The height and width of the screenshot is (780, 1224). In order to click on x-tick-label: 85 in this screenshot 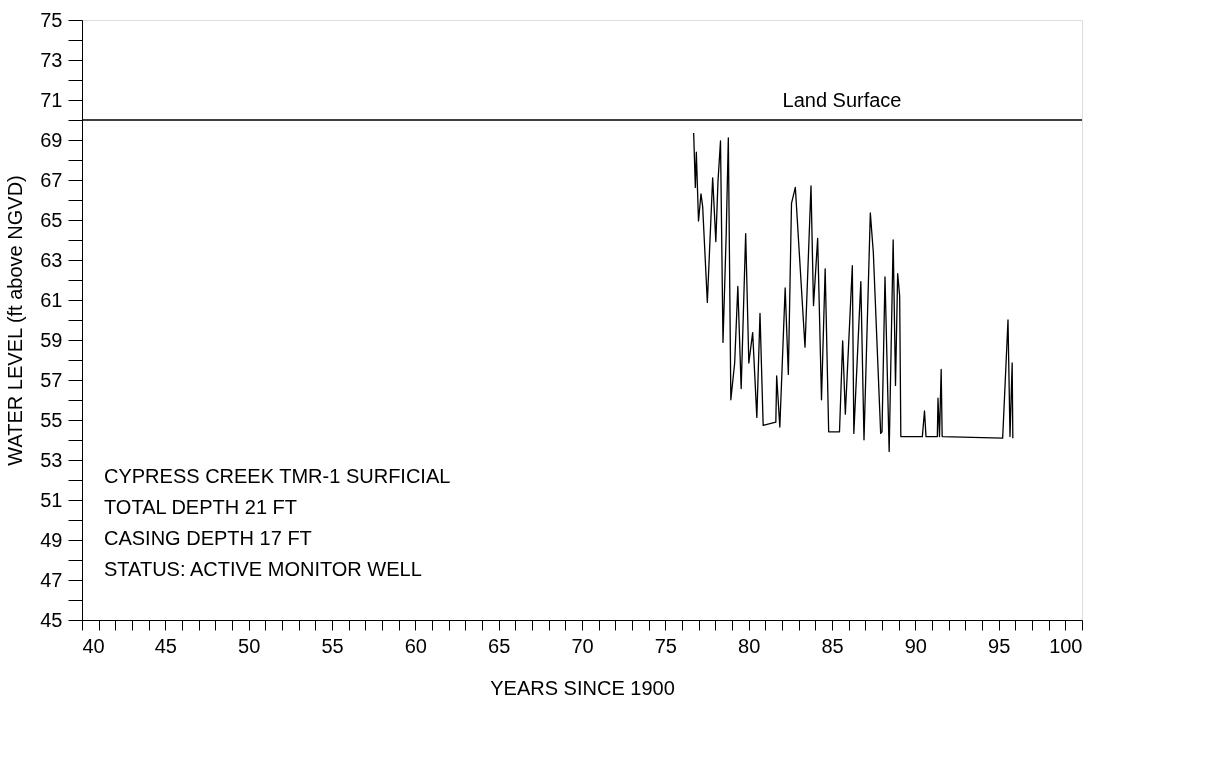, I will do `click(832, 645)`.